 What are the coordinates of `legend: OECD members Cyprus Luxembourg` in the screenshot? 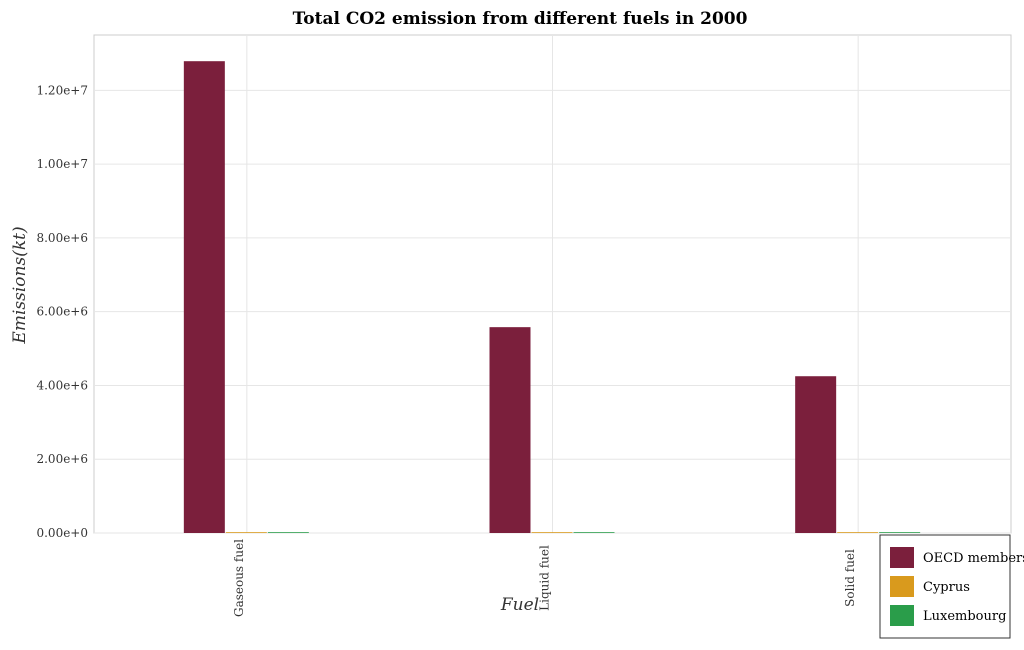 It's located at (951, 586).